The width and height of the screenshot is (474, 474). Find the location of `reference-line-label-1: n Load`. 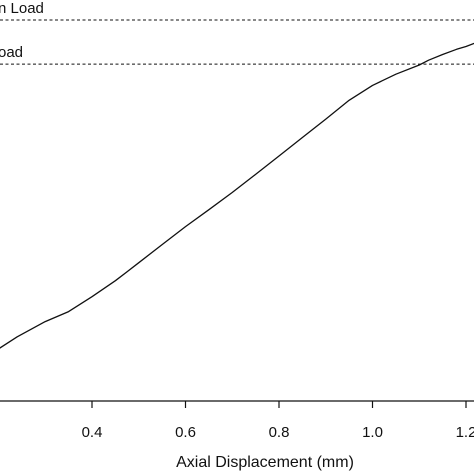

reference-line-label-1: n Load is located at coordinates (22, 8).